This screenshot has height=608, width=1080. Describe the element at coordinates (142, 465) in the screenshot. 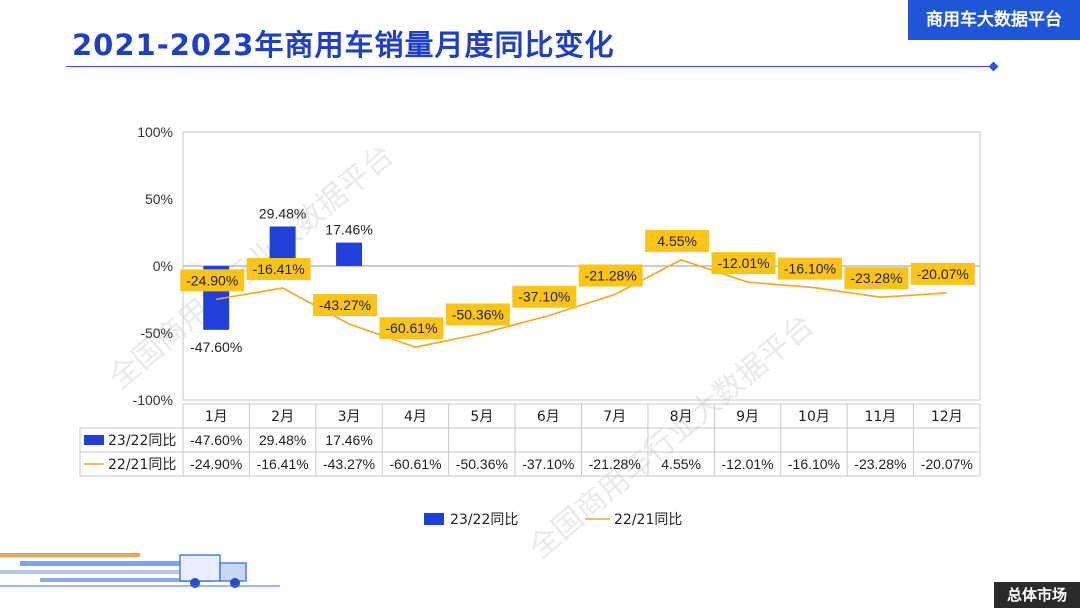

I see `table-row-header: 22/21同比` at that location.